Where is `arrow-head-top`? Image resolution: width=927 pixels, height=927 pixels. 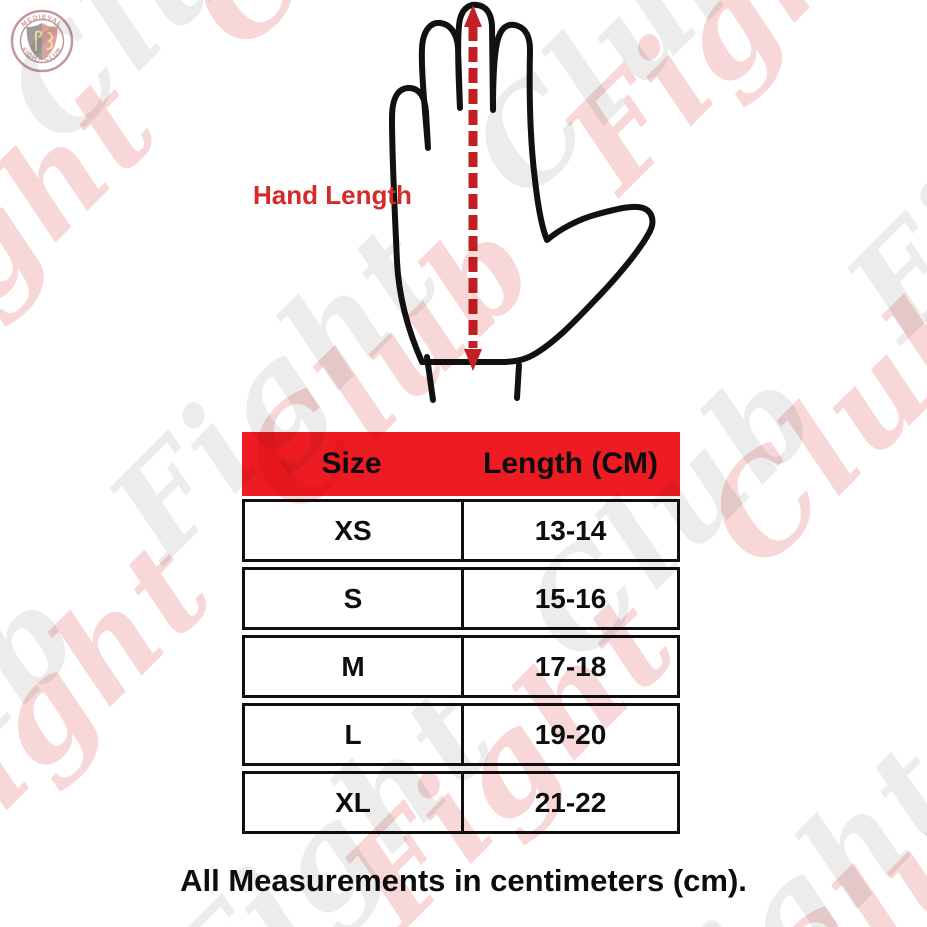
arrow-head-top is located at coordinates (473, 16).